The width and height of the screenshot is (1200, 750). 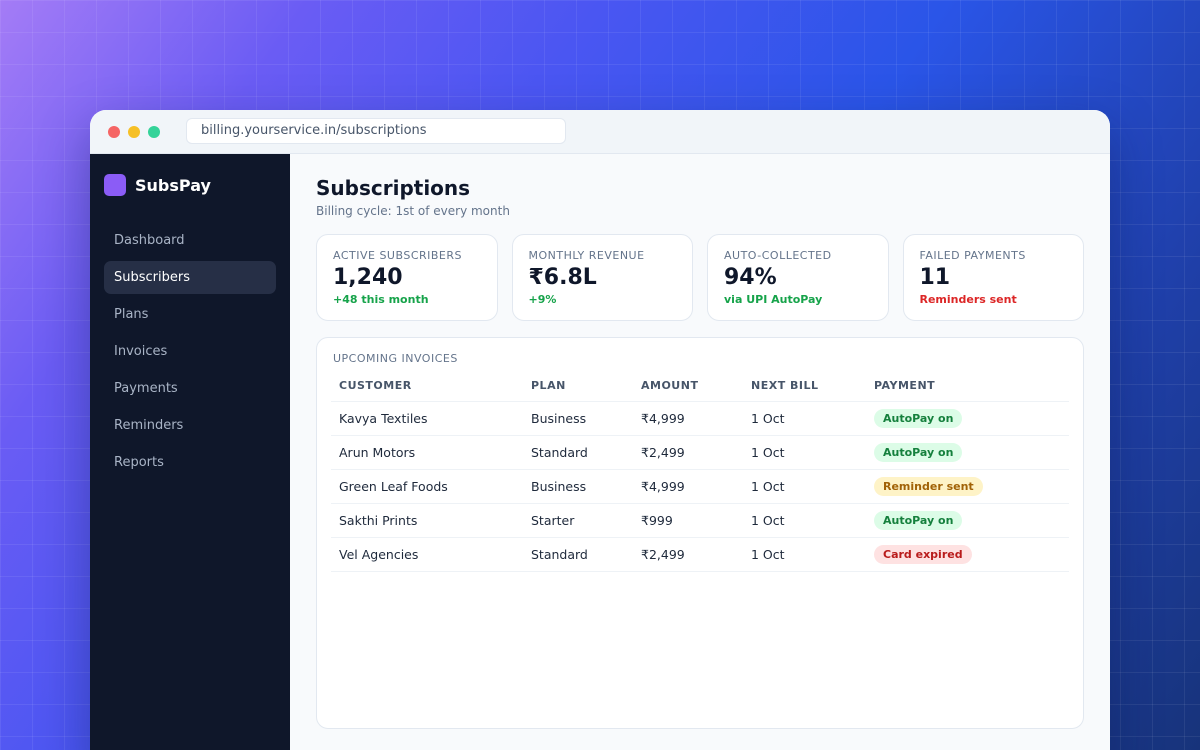 What do you see at coordinates (586, 255) in the screenshot?
I see `stat-label: MONTHLY REVENUE` at bounding box center [586, 255].